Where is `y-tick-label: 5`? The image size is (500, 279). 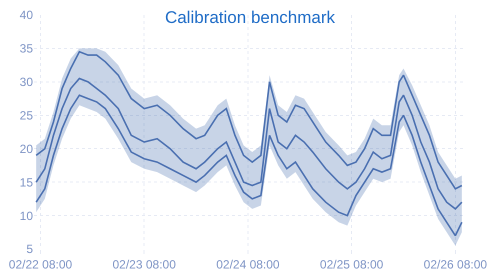
y-tick-label: 5 is located at coordinates (30, 249).